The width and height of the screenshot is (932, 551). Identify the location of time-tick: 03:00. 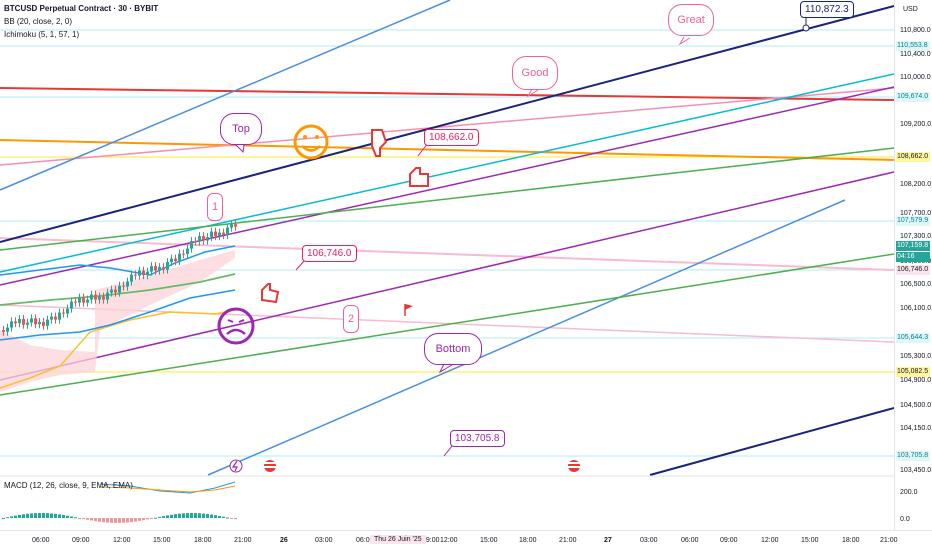
(324, 540).